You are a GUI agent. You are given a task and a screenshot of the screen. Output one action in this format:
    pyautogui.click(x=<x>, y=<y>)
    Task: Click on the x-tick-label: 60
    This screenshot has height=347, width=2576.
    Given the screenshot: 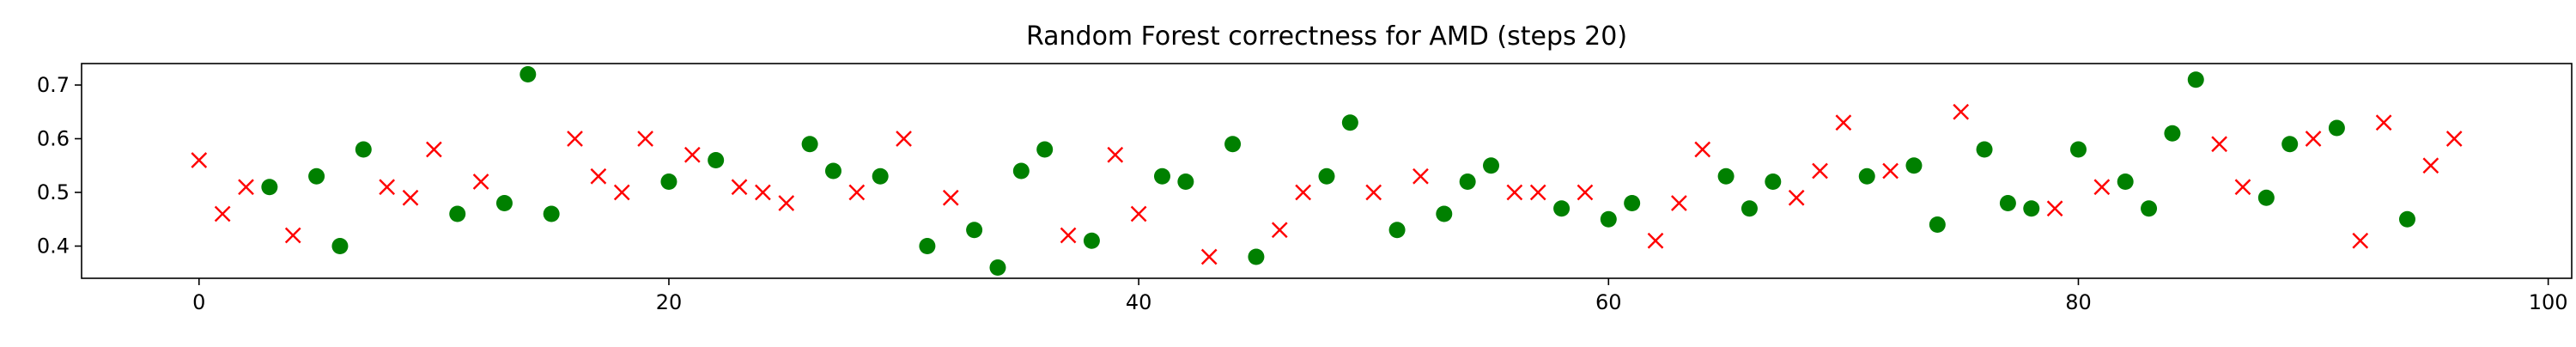 What is the action you would take?
    pyautogui.click(x=1609, y=302)
    